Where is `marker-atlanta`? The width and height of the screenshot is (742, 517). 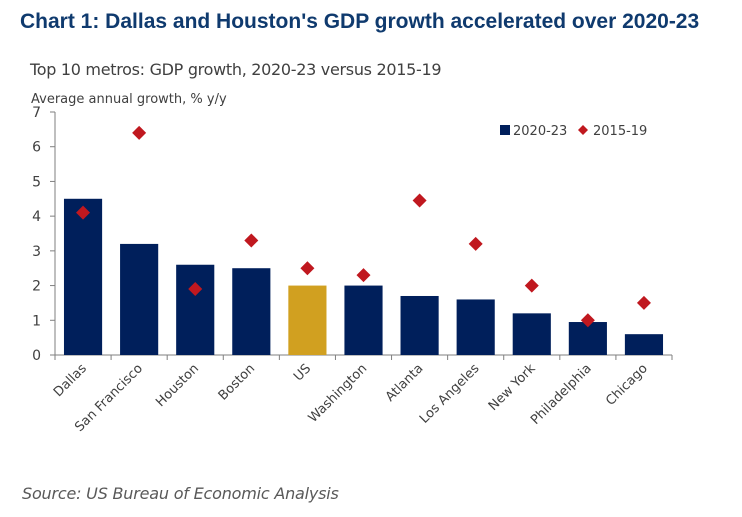 marker-atlanta is located at coordinates (419, 200).